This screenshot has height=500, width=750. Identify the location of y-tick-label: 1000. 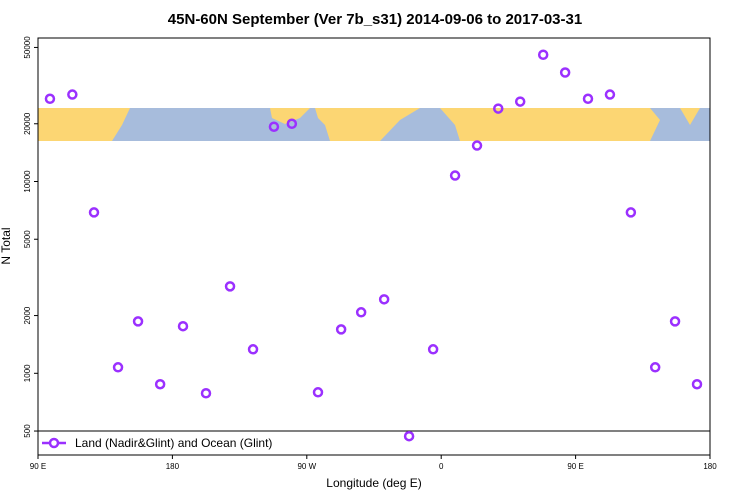
(27, 373).